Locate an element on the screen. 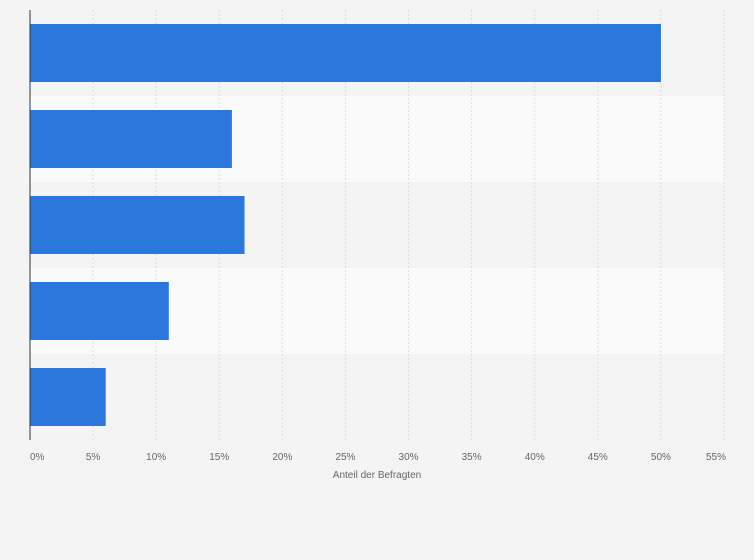  x-tick-label-10: 10% is located at coordinates (156, 457).